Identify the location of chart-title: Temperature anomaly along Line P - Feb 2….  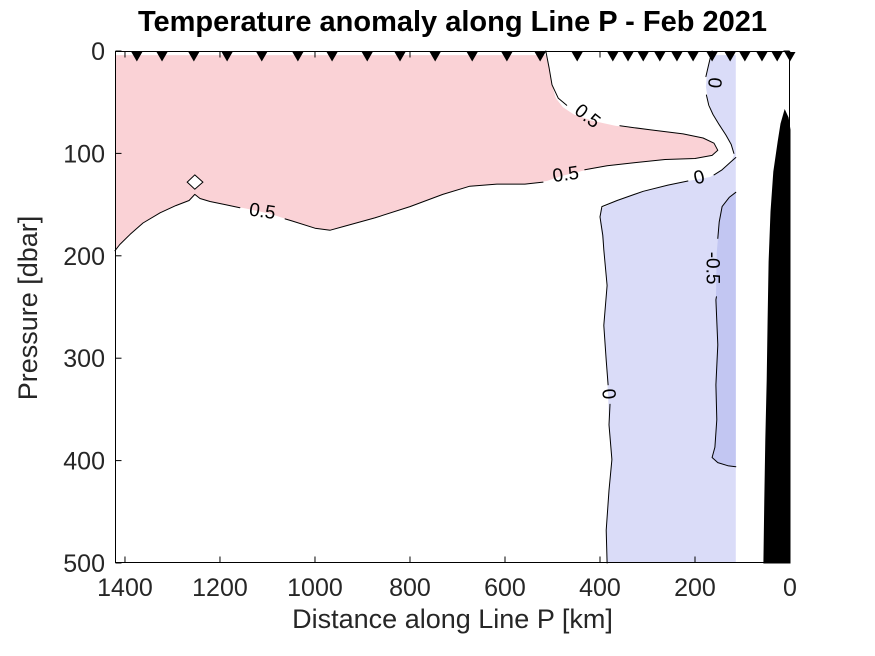
(452, 22).